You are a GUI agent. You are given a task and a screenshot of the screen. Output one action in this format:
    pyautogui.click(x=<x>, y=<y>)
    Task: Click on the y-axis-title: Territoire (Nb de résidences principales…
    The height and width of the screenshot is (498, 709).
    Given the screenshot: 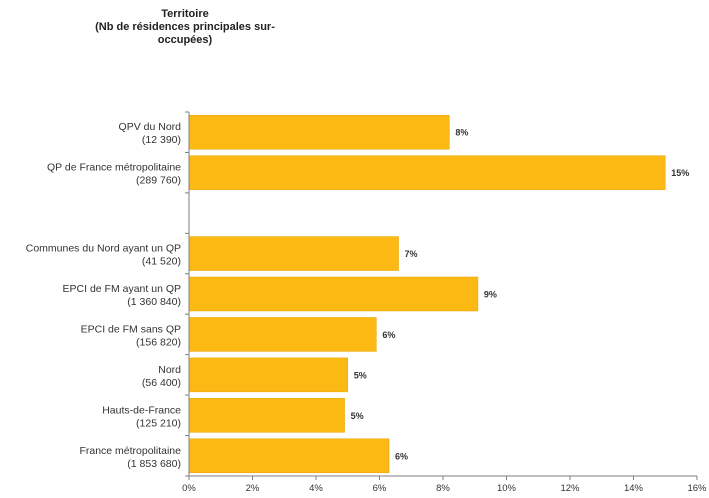 What is the action you would take?
    pyautogui.click(x=185, y=27)
    